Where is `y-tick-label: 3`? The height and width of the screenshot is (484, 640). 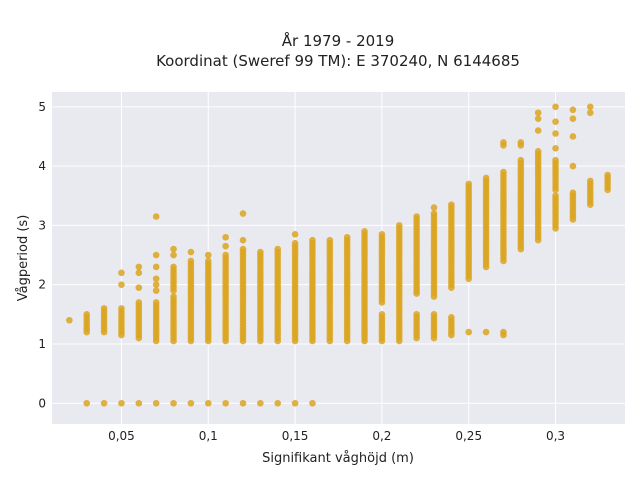 y-tick-label: 3 is located at coordinates (42, 225).